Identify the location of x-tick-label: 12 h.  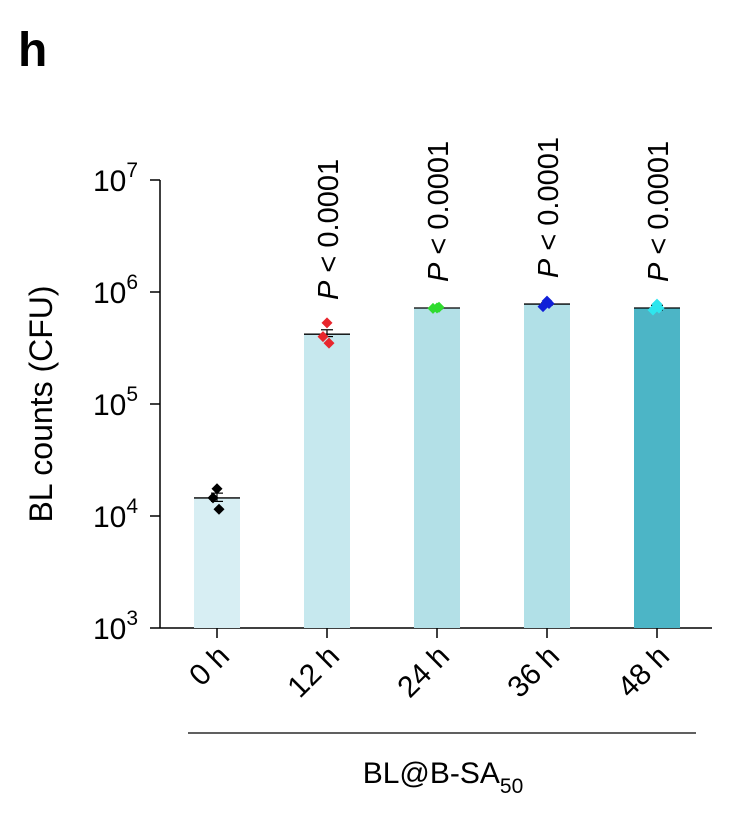
(313, 672).